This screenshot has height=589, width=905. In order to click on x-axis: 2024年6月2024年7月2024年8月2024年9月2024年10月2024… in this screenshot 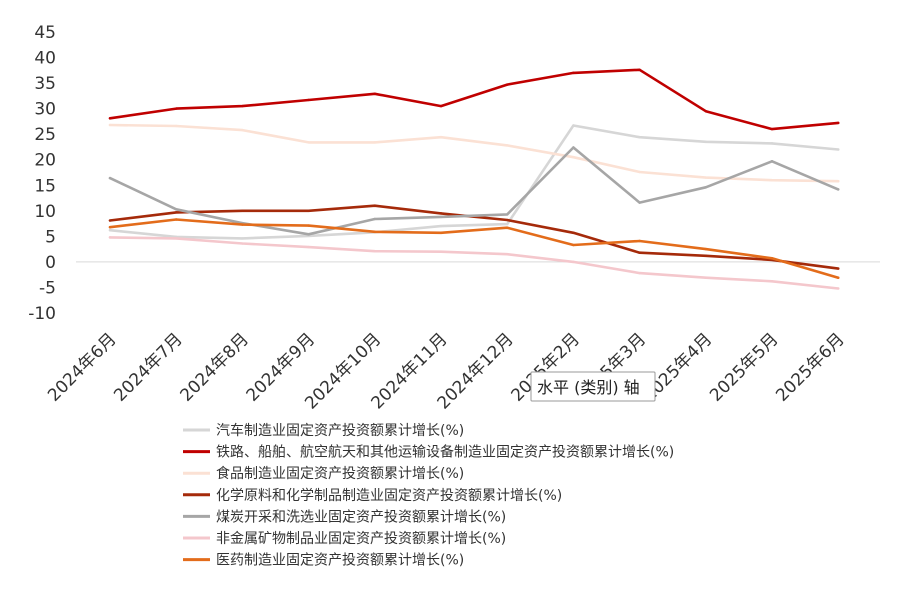, I will do `click(446, 371)`.